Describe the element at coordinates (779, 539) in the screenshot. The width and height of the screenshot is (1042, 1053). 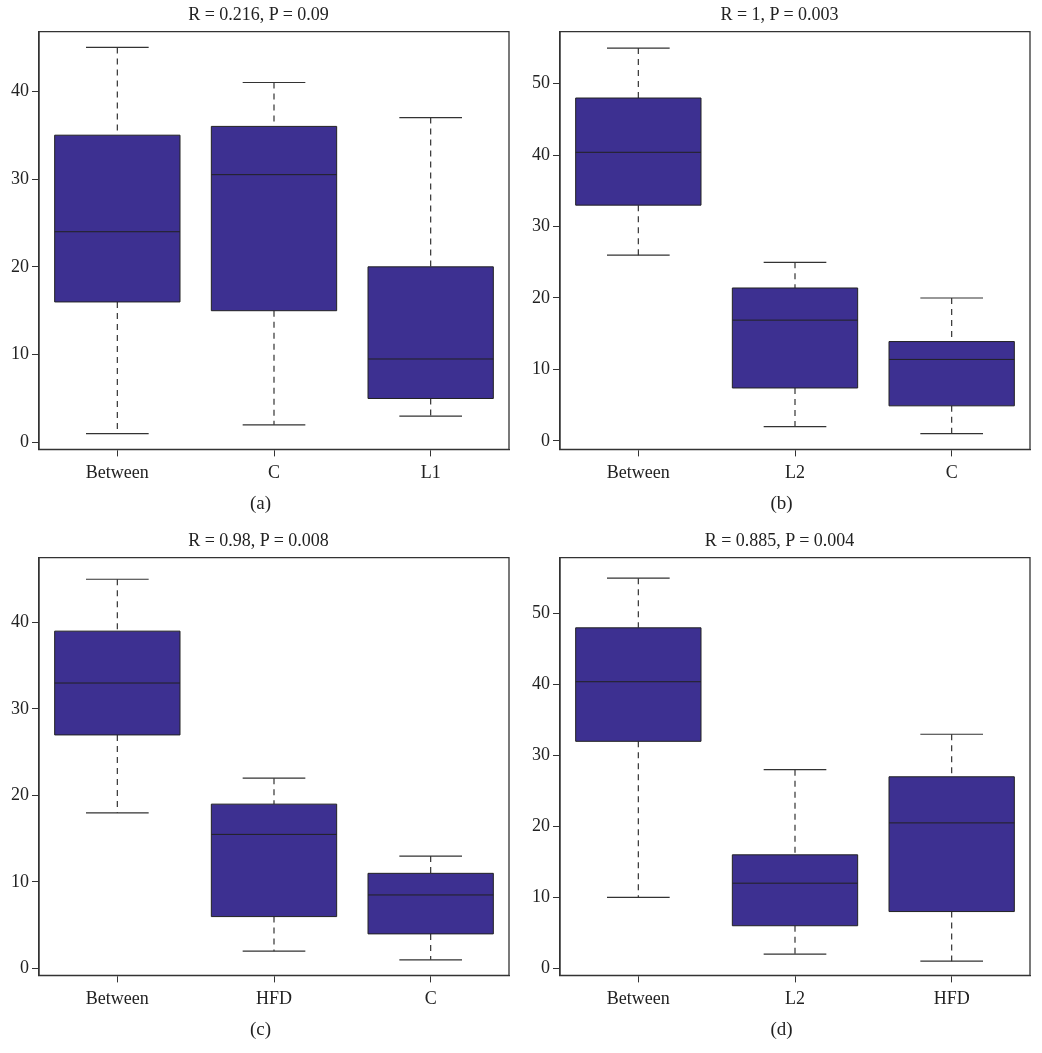
I see `chart-title: R = 0.885, P = 0.004` at that location.